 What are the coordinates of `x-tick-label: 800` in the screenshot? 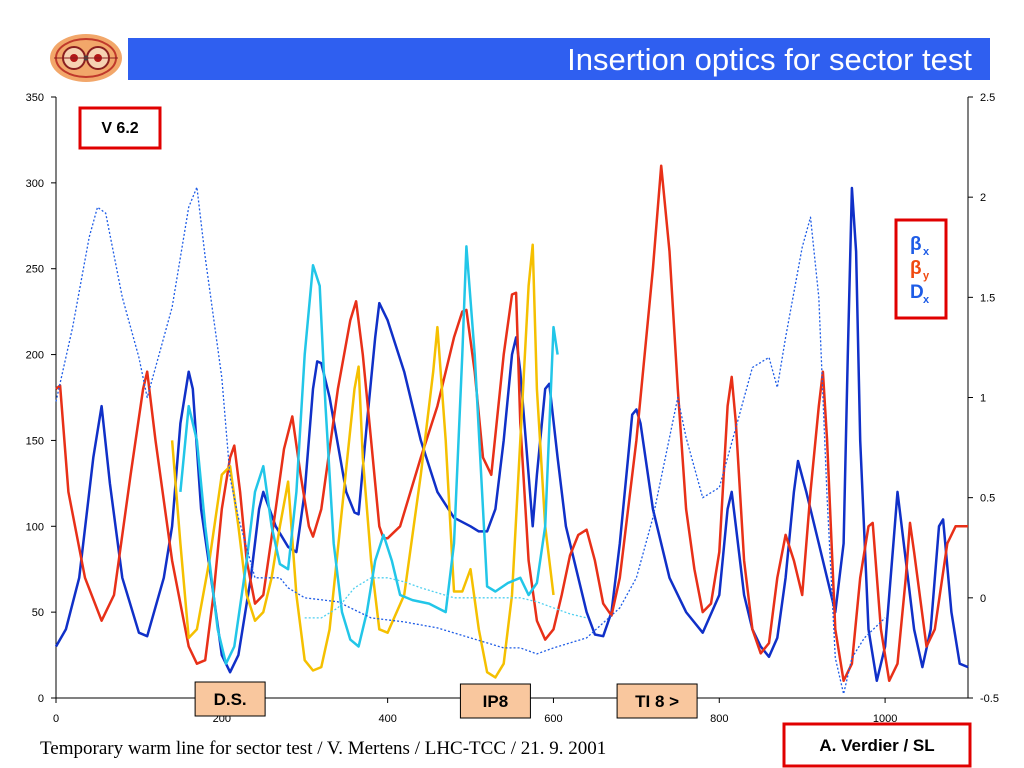 It's located at (719, 719).